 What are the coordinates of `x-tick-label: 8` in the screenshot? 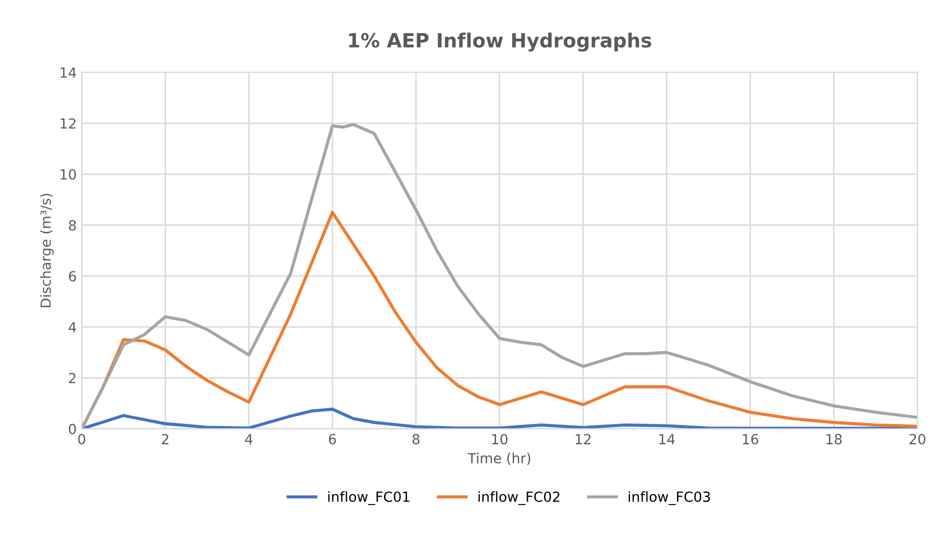 It's located at (416, 439).